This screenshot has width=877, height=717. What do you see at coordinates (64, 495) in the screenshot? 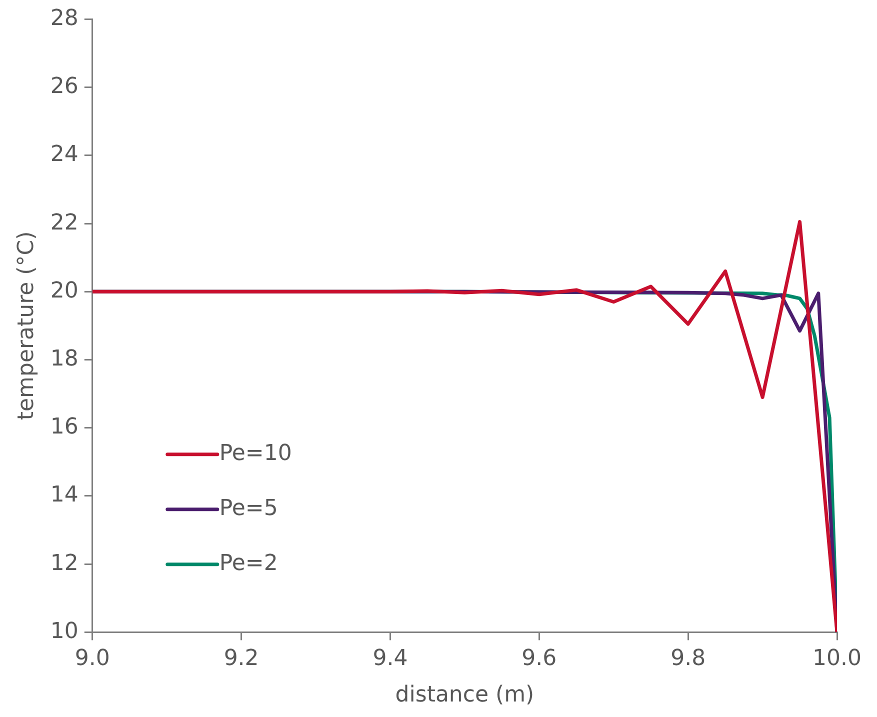
I see `y-tick-label: 14` at bounding box center [64, 495].